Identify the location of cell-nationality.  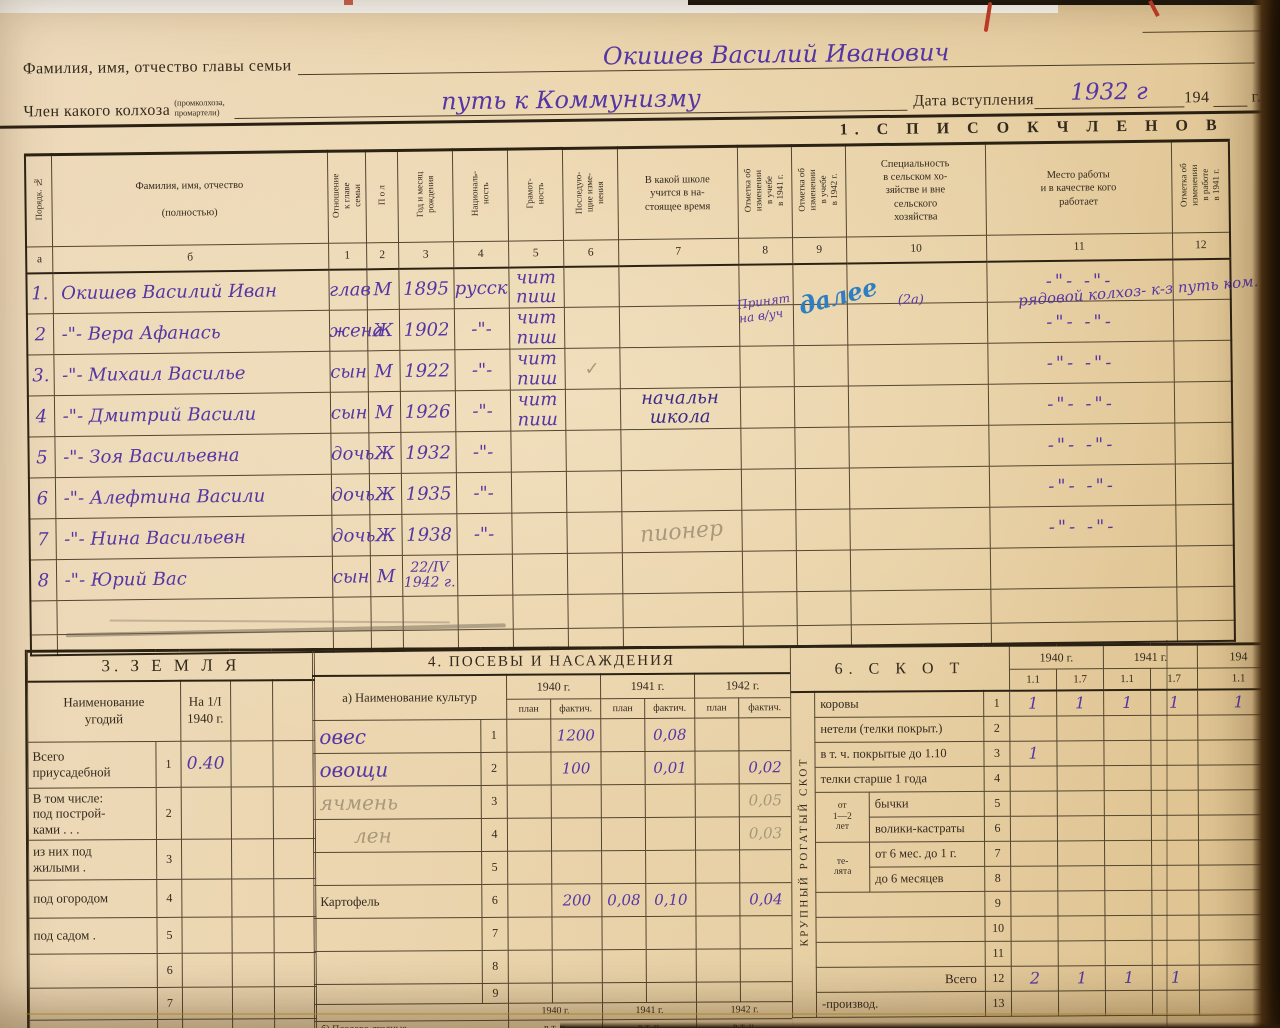
(484, 575).